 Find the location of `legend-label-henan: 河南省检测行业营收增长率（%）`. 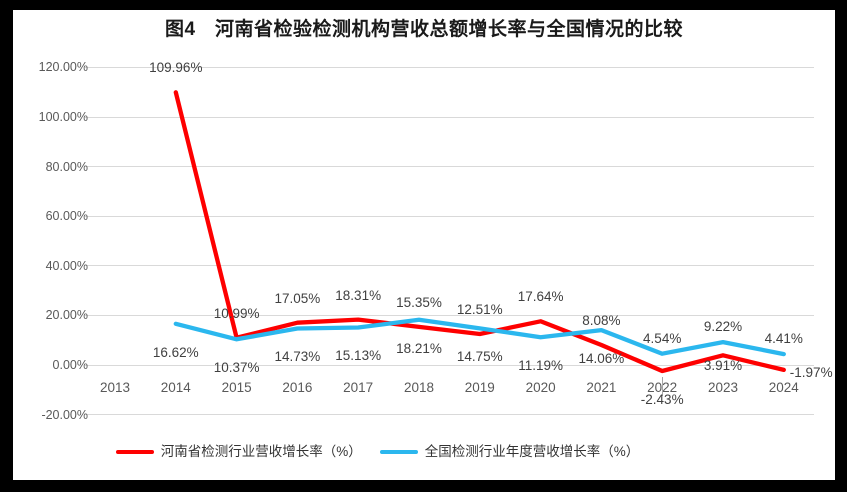

legend-label-henan: 河南省检测行业营收增长率（%） is located at coordinates (261, 451).